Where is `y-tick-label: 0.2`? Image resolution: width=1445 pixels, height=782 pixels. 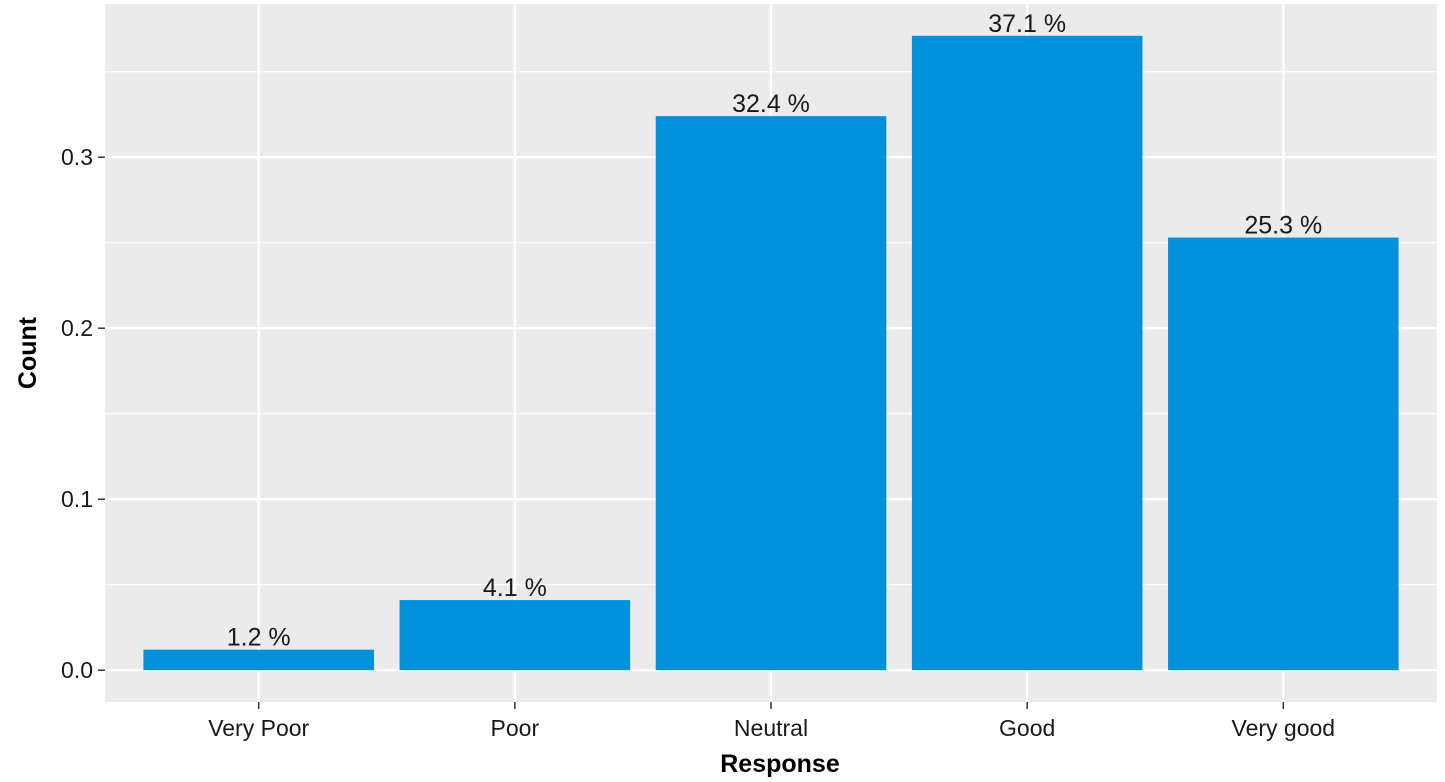 y-tick-label: 0.2 is located at coordinates (77, 328).